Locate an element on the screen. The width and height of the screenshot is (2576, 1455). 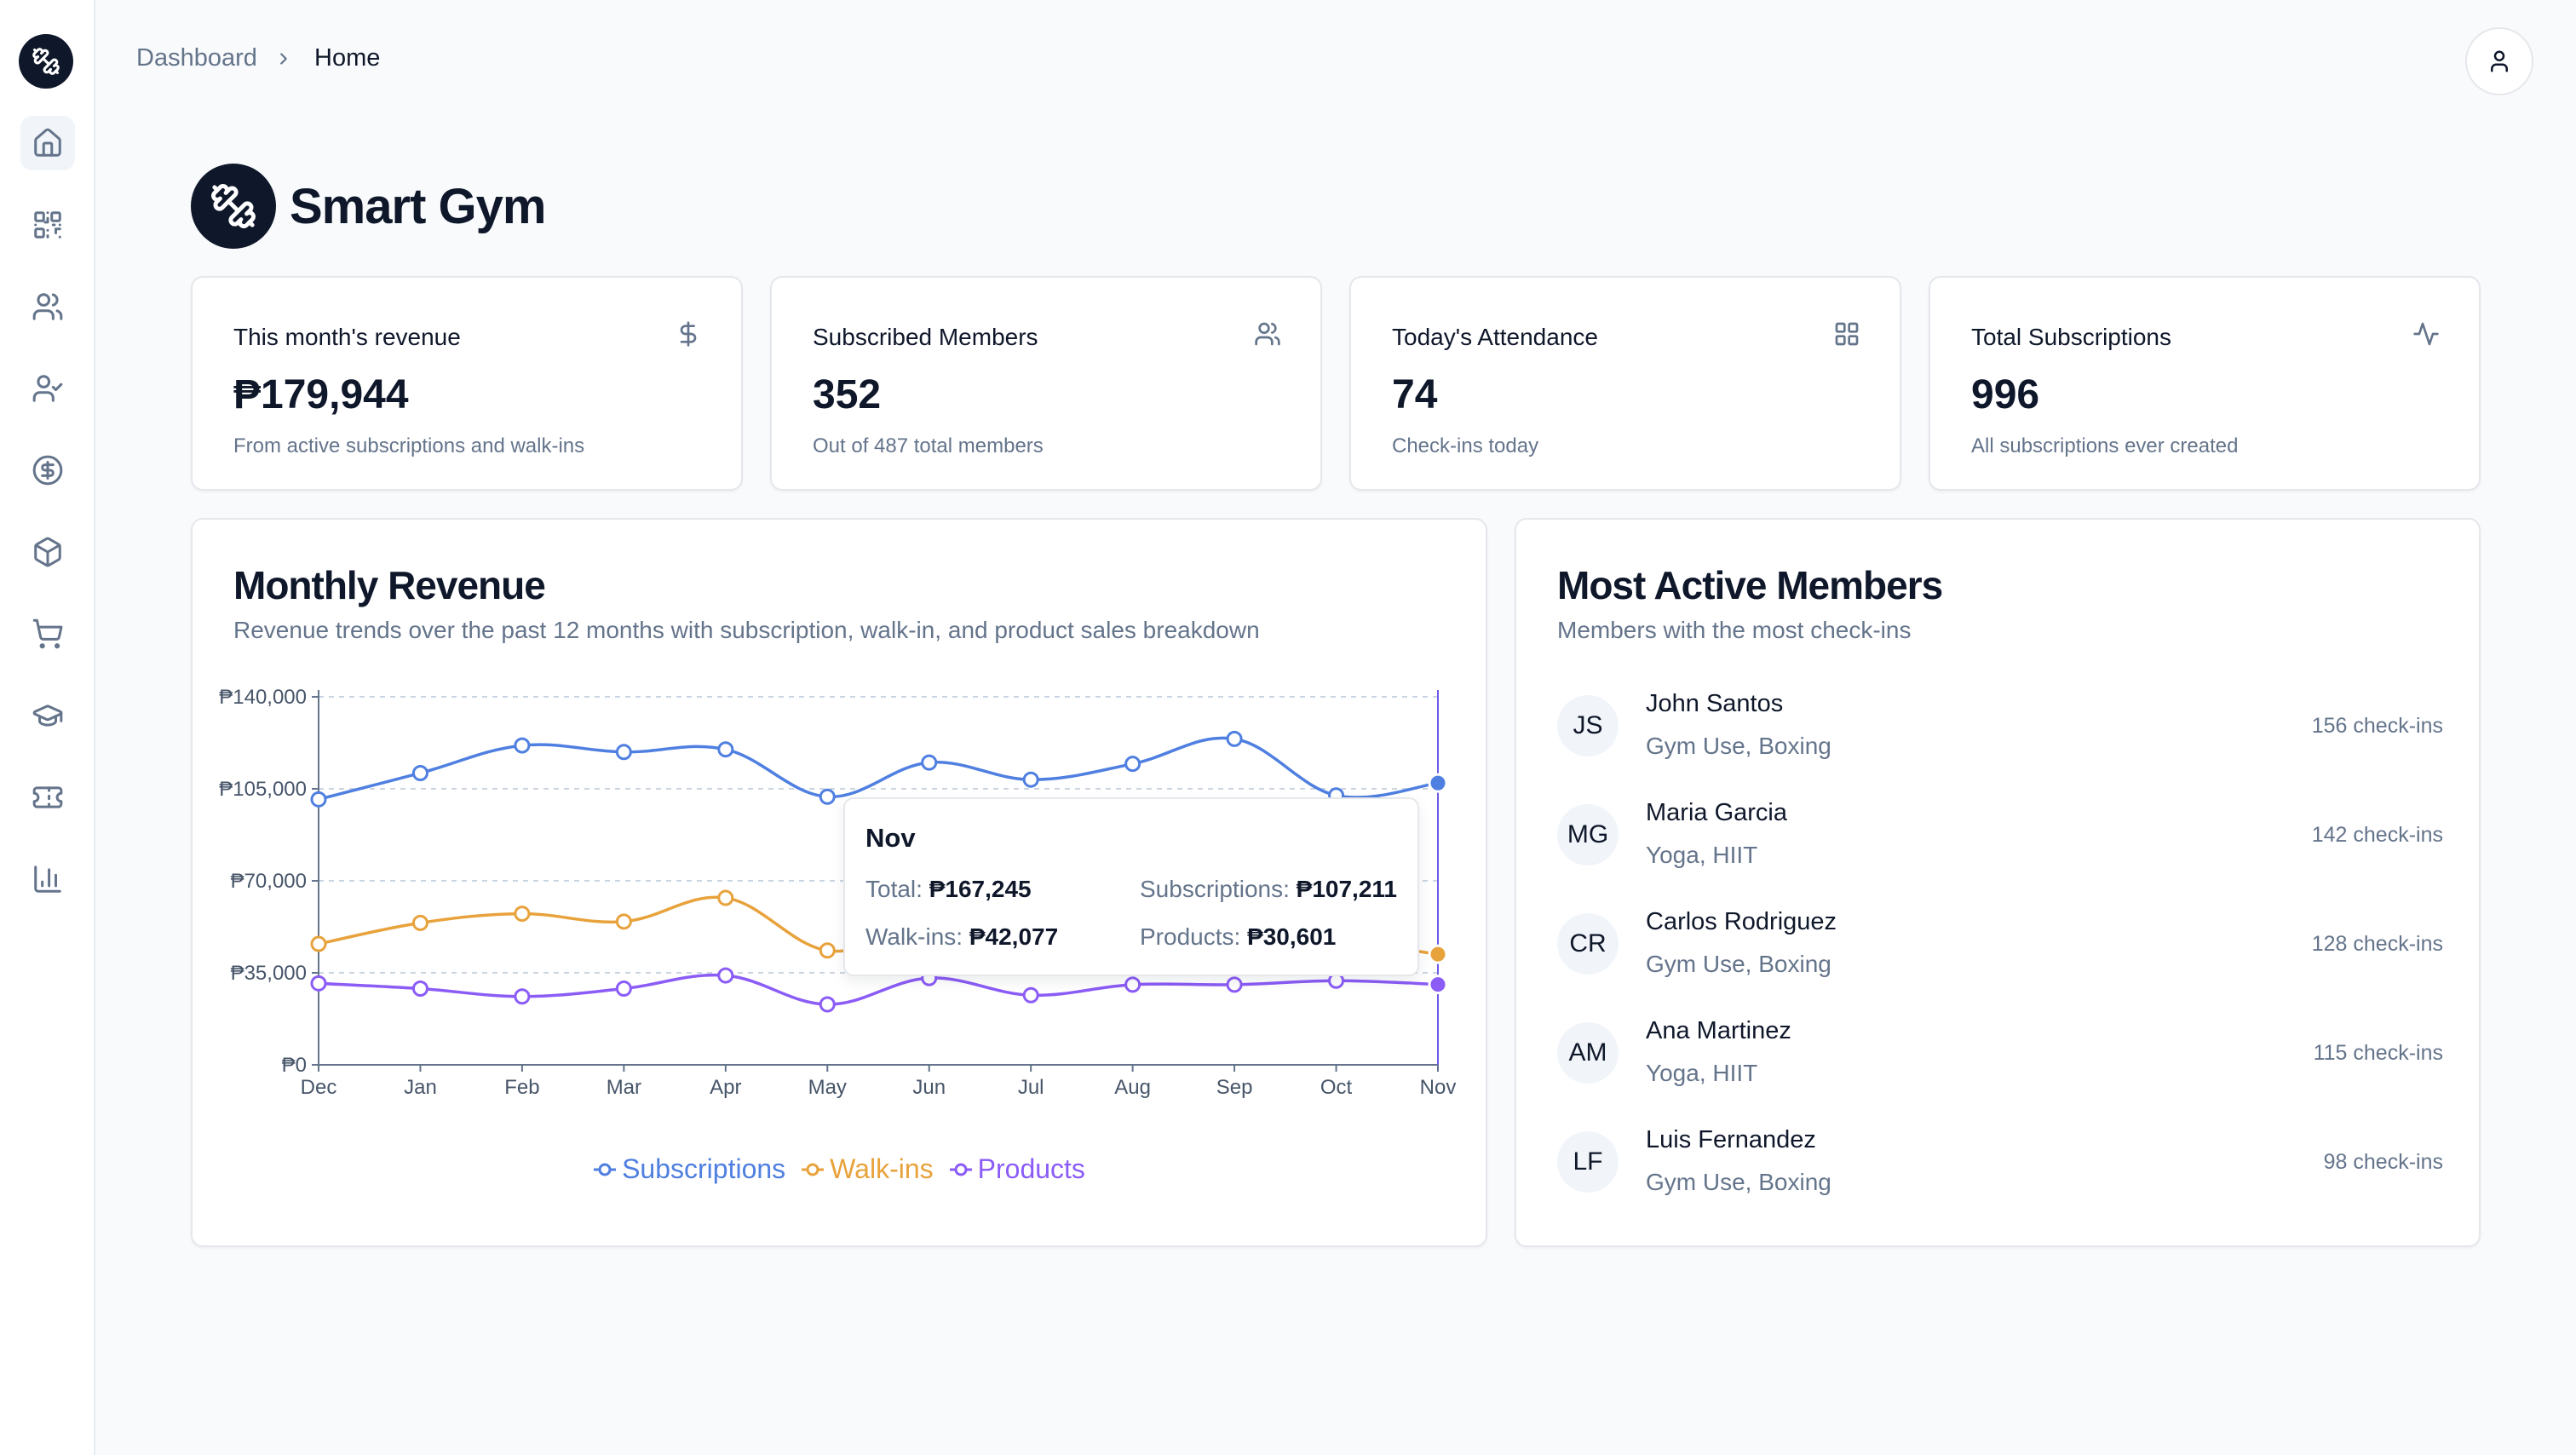
stat-description: From active subscriptions and walk-ins is located at coordinates (409, 445).